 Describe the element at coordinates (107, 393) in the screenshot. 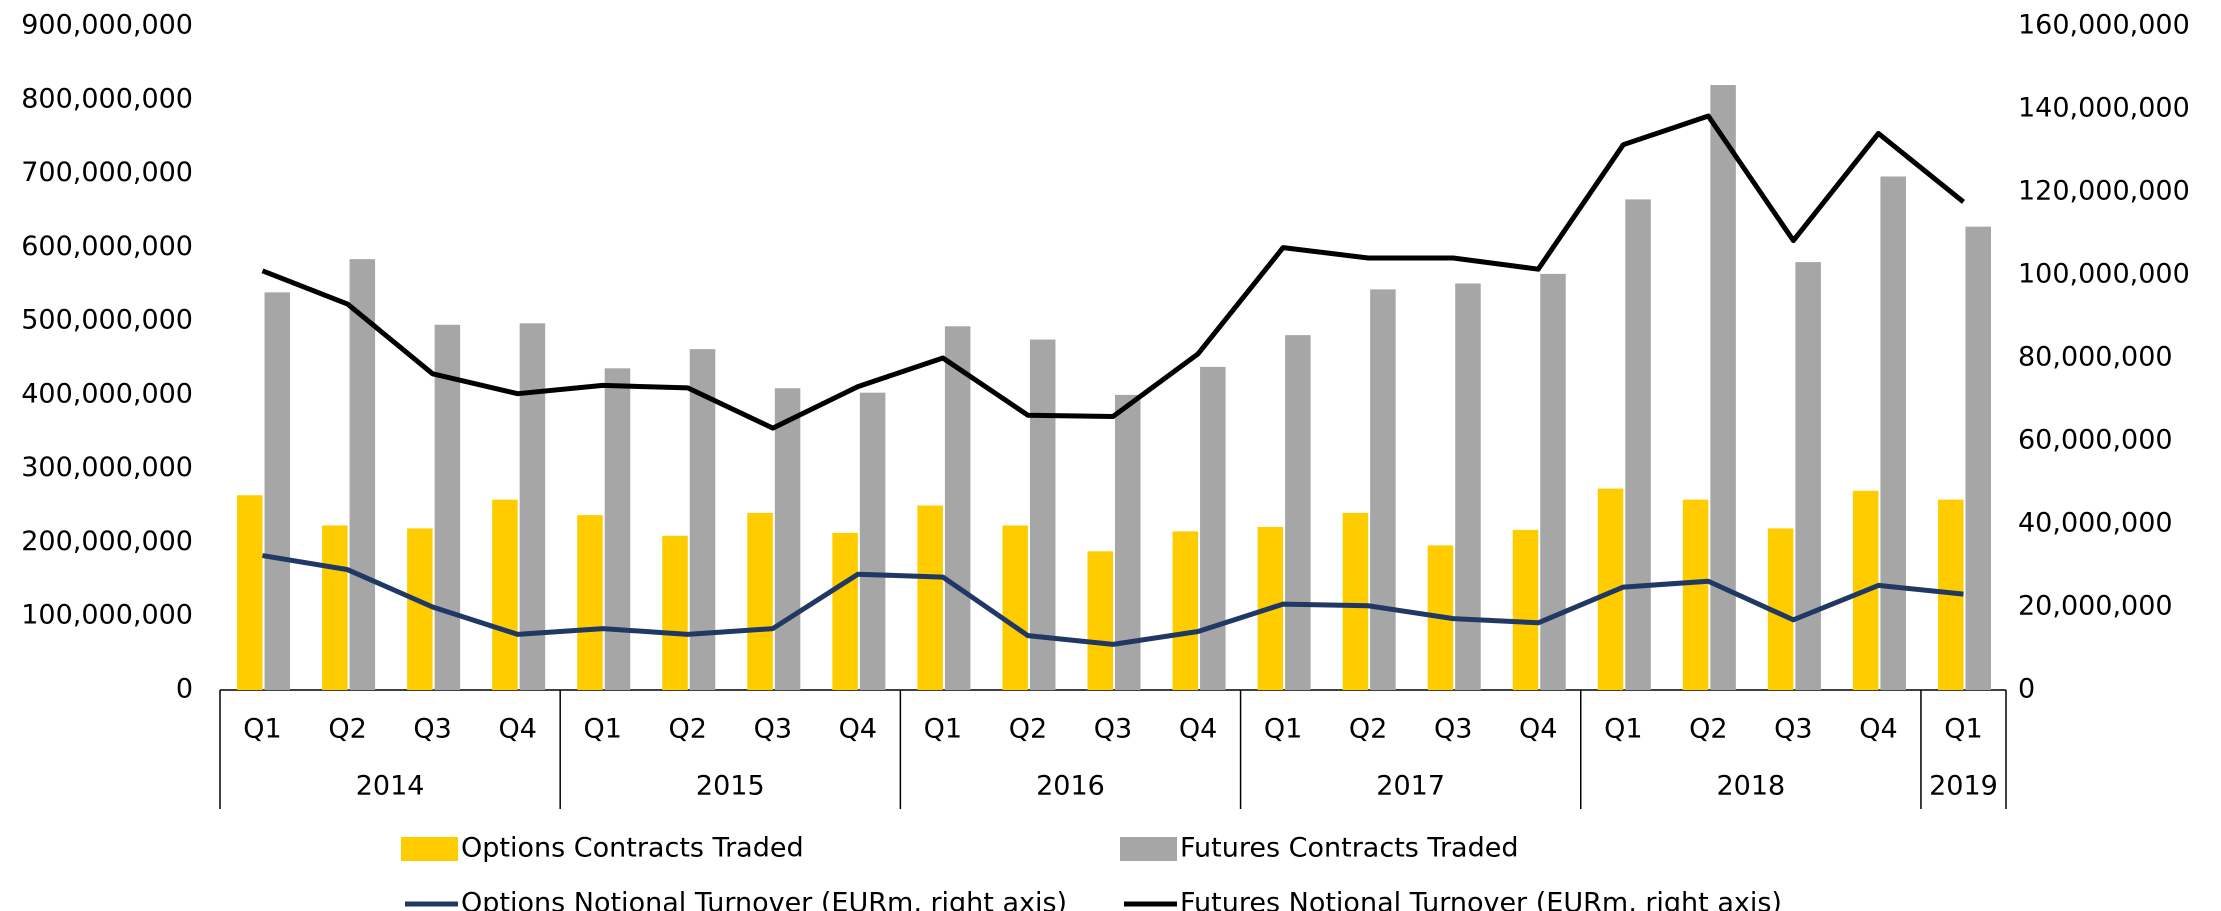

I see `yticks-label: 400,000,000` at that location.